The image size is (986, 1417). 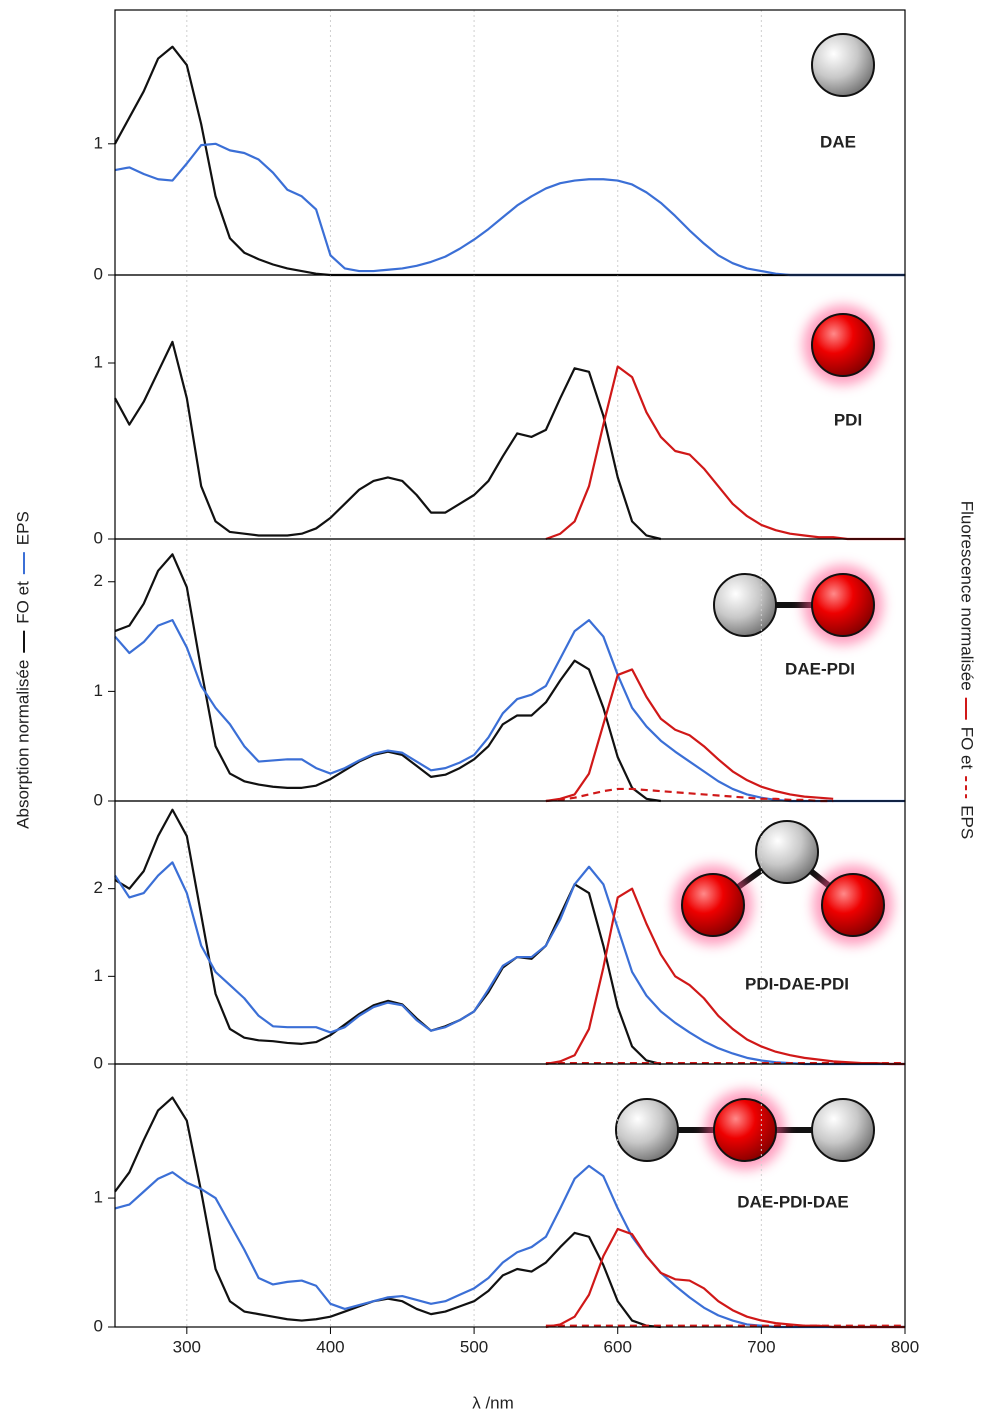 I want to click on x-tick-label: 600, so click(x=618, y=1346).